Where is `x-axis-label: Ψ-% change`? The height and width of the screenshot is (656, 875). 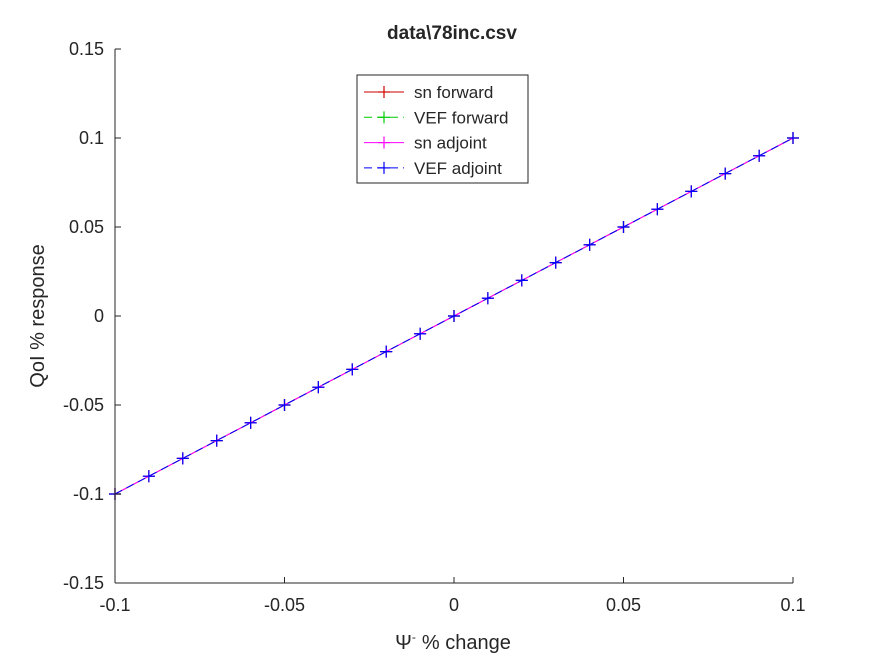
x-axis-label: Ψ-% change is located at coordinates (453, 642).